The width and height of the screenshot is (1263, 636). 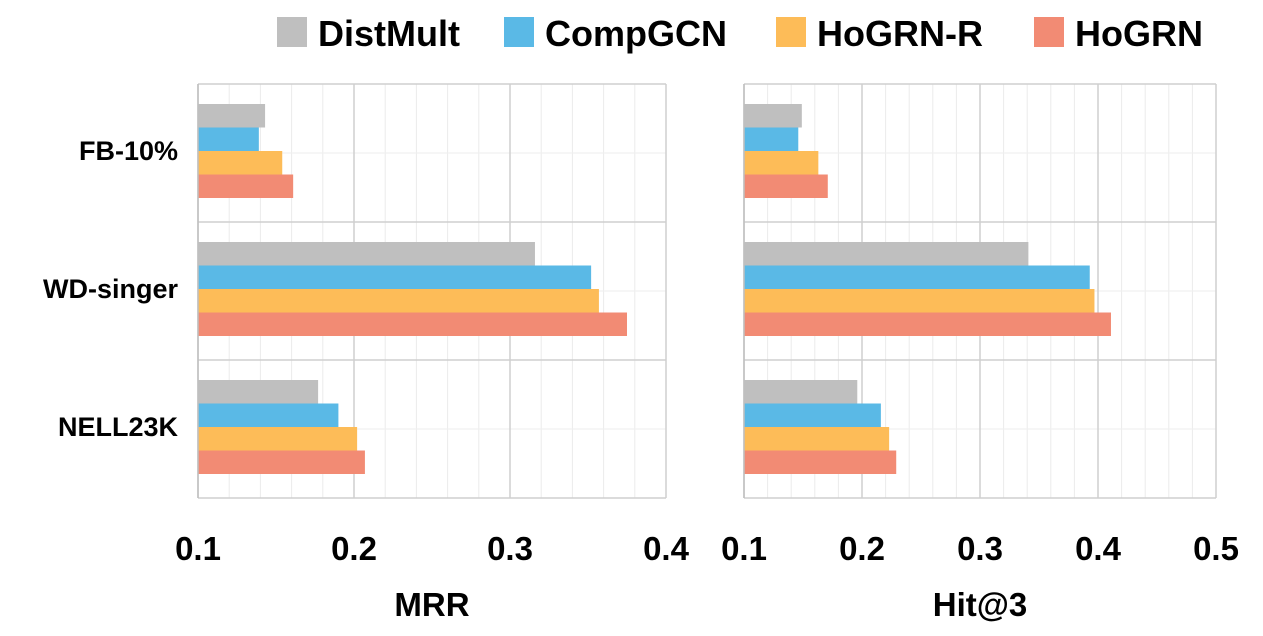 What do you see at coordinates (389, 33) in the screenshot?
I see `legend-label-distmult: DistMult` at bounding box center [389, 33].